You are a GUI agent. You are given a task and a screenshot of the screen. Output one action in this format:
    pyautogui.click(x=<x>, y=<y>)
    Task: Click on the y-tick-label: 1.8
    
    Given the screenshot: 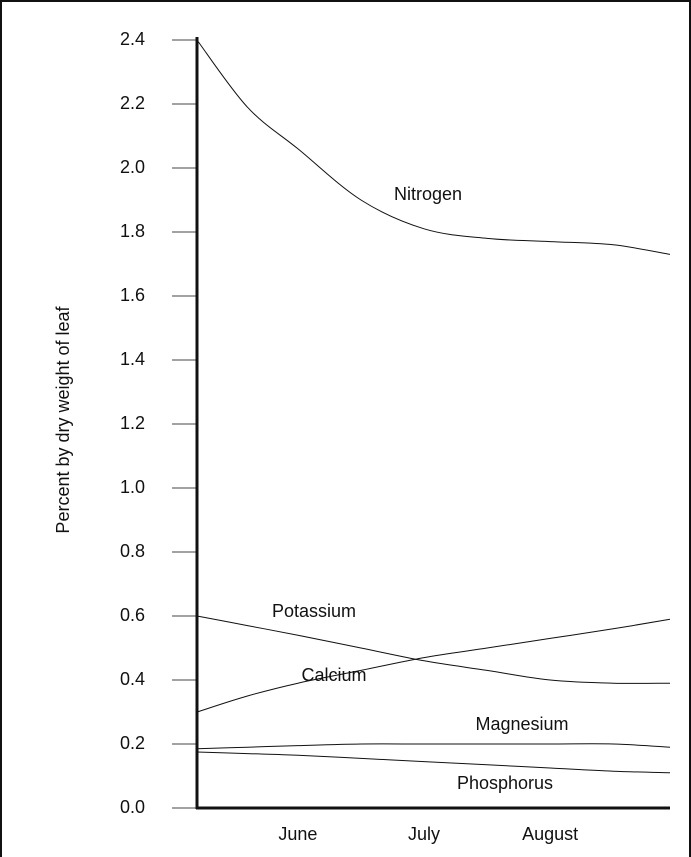 What is the action you would take?
    pyautogui.click(x=132, y=231)
    